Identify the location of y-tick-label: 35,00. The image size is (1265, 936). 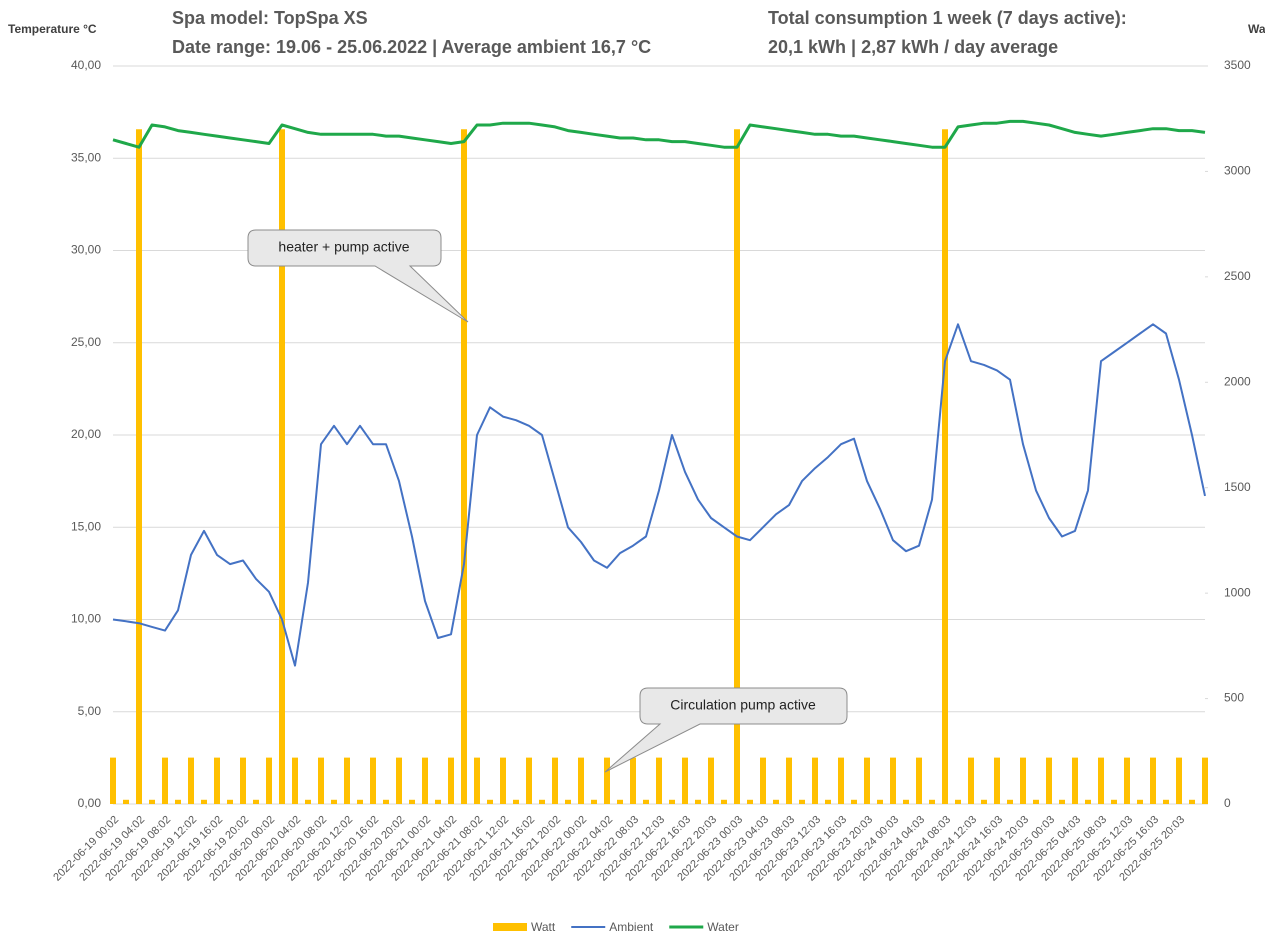
(86, 157).